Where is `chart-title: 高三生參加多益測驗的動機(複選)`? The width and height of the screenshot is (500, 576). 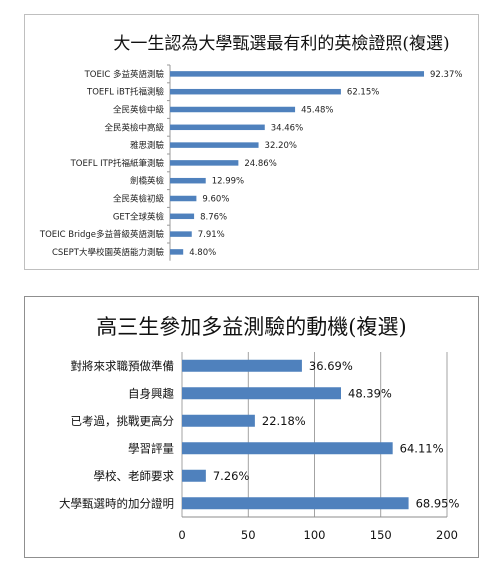
chart-title: 高三生參加多益測驗的動機(複選) is located at coordinates (251, 327).